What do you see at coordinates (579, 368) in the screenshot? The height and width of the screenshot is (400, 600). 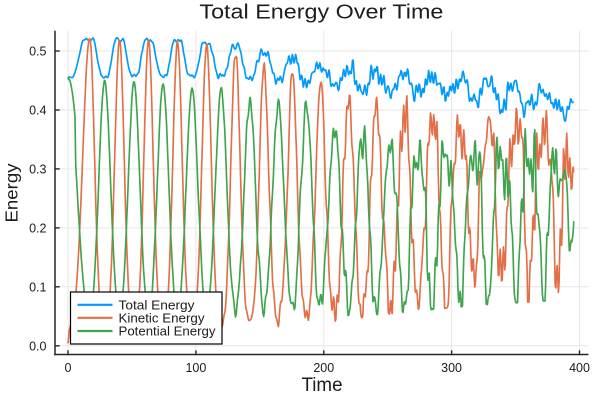 I see `svg-text: 400` at bounding box center [579, 368].